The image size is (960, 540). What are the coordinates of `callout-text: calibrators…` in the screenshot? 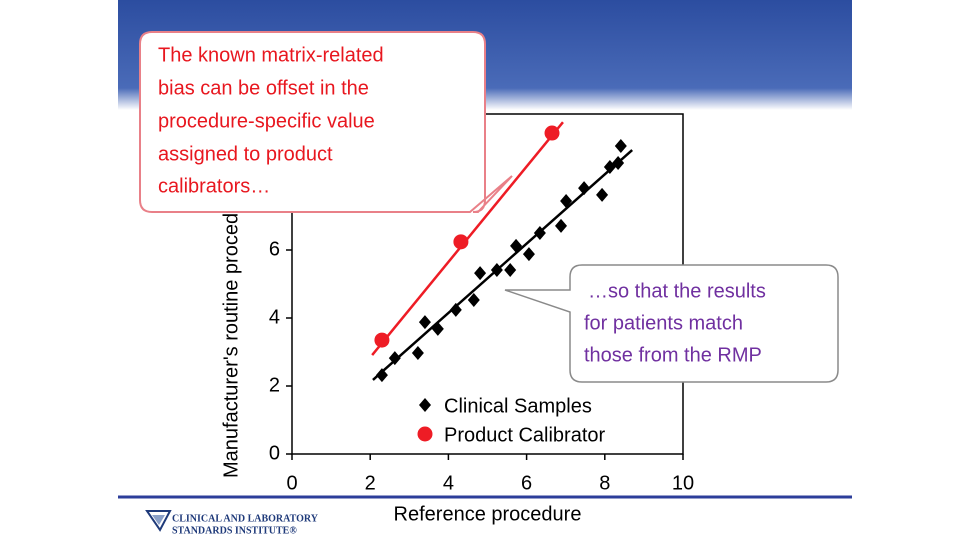 It's located at (214, 186).